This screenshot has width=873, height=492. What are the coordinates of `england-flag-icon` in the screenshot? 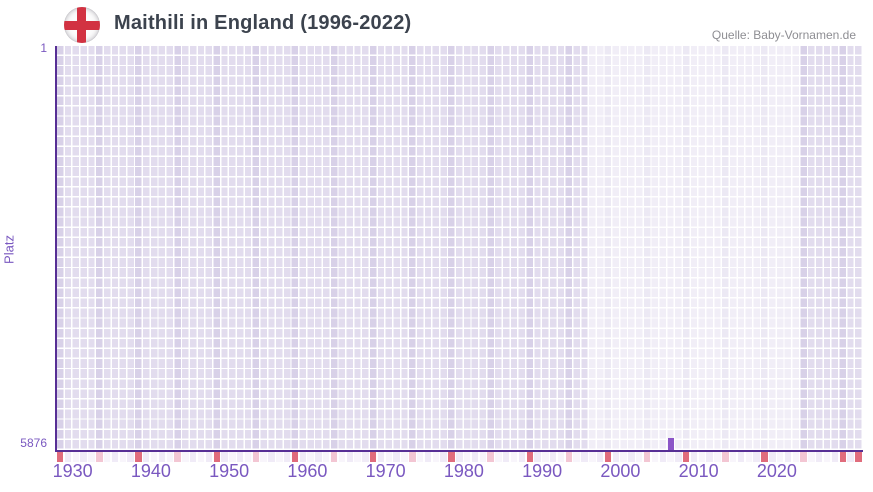 It's located at (82, 25).